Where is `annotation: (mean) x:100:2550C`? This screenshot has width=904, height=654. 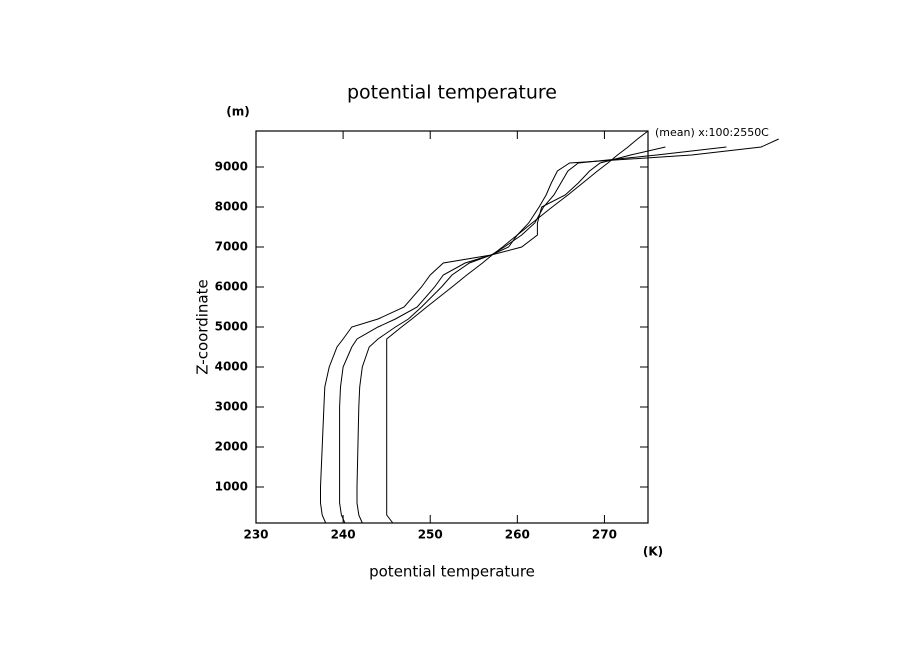
annotation: (mean) x:100:2550C is located at coordinates (712, 132).